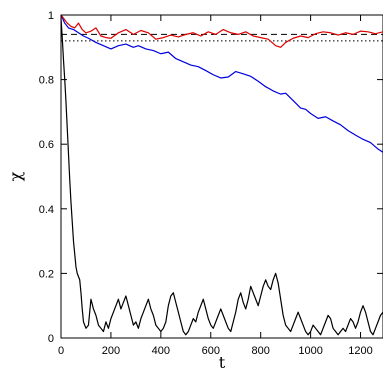  What do you see at coordinates (46, 210) in the screenshot?
I see `y-tick-label: 0.4` at bounding box center [46, 210].